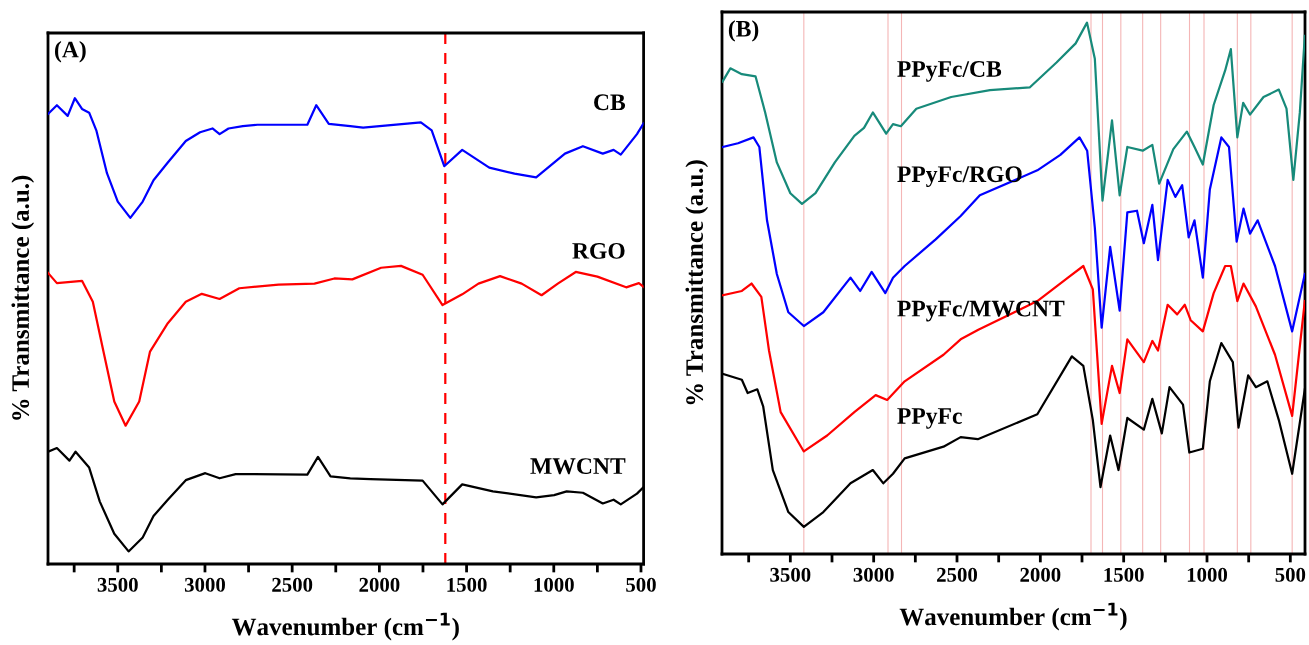  What do you see at coordinates (598, 250) in the screenshot?
I see `series-label: RGO` at bounding box center [598, 250].